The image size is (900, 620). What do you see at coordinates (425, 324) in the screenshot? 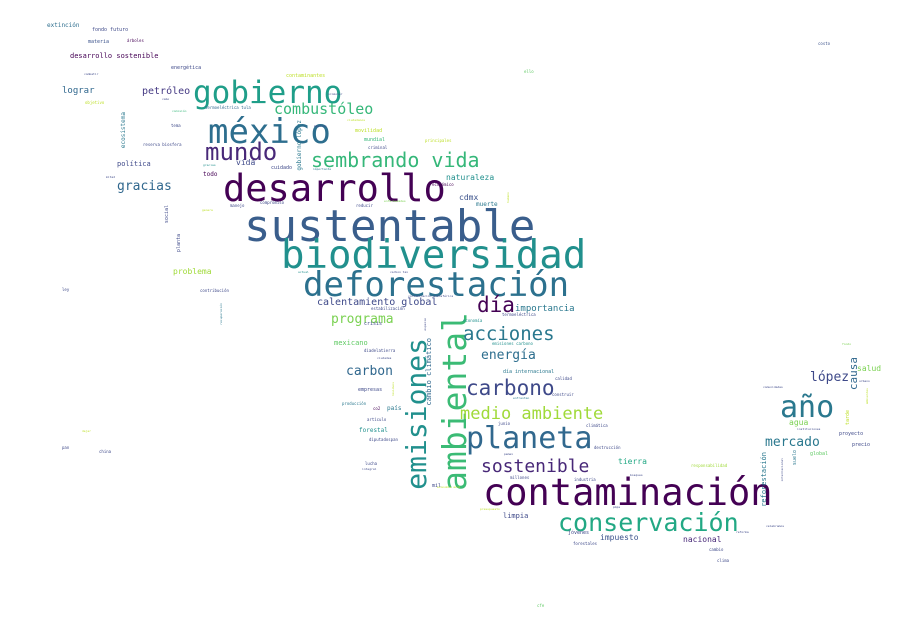
I see `word-especie: especie` at bounding box center [425, 324].